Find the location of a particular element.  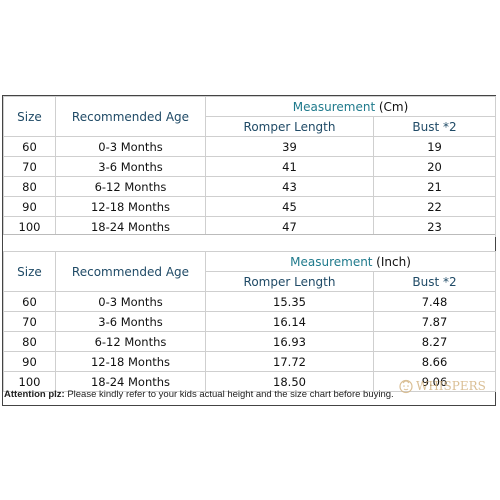

cell-romper: 18.50 is located at coordinates (289, 381).